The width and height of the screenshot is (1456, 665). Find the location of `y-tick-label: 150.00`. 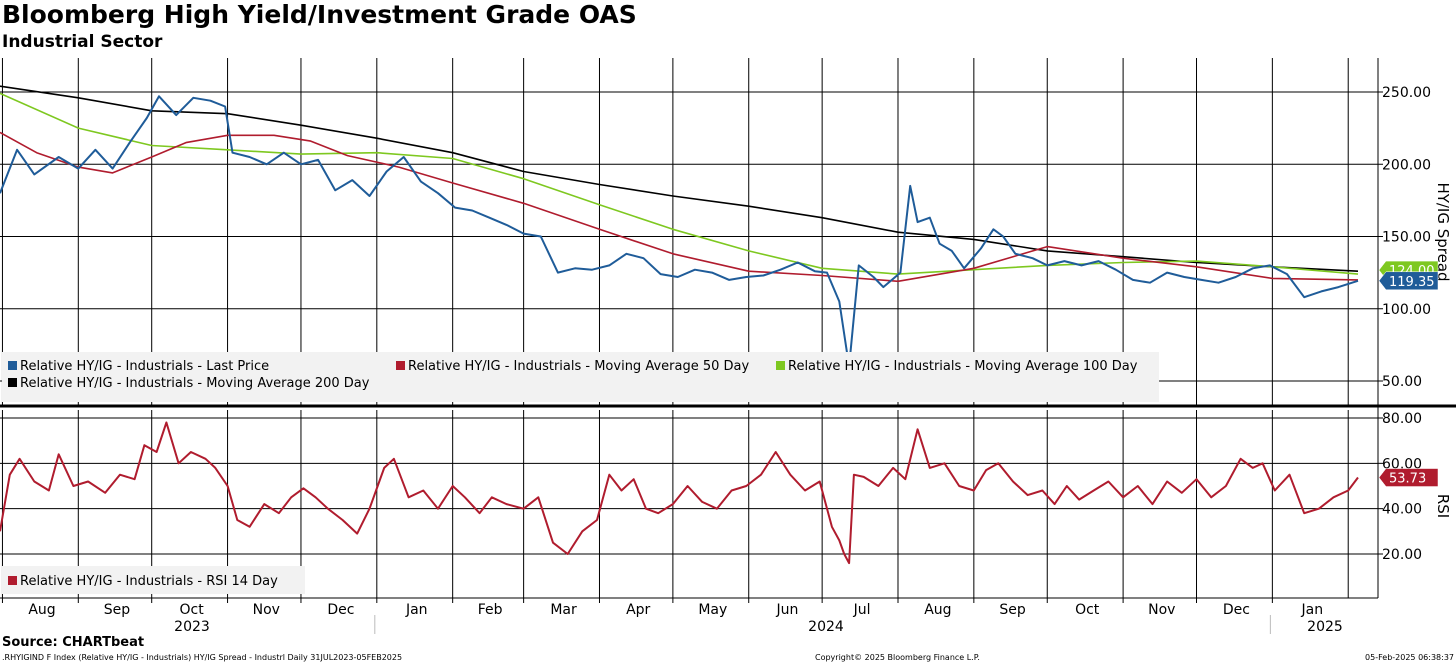

y-tick-label: 150.00 is located at coordinates (1406, 238).